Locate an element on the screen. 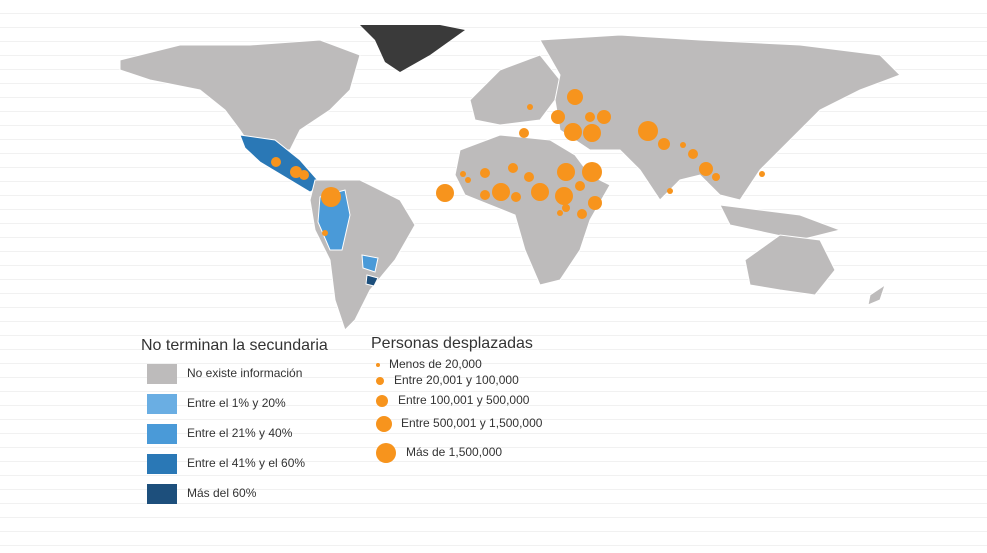 Image resolution: width=987 pixels, height=553 pixels. new-zealand is located at coordinates (876, 294).